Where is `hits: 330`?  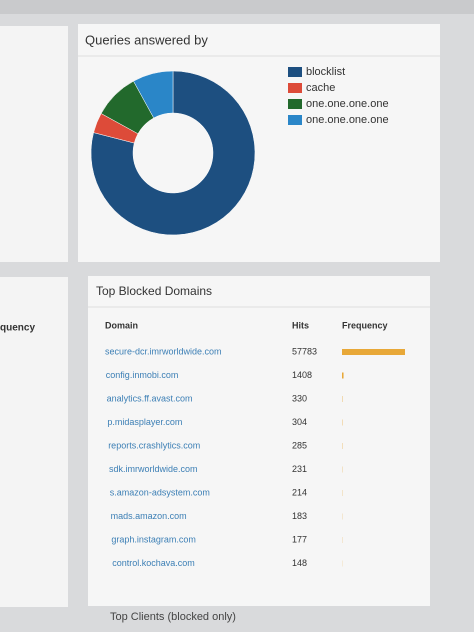
hits: 330 is located at coordinates (299, 398).